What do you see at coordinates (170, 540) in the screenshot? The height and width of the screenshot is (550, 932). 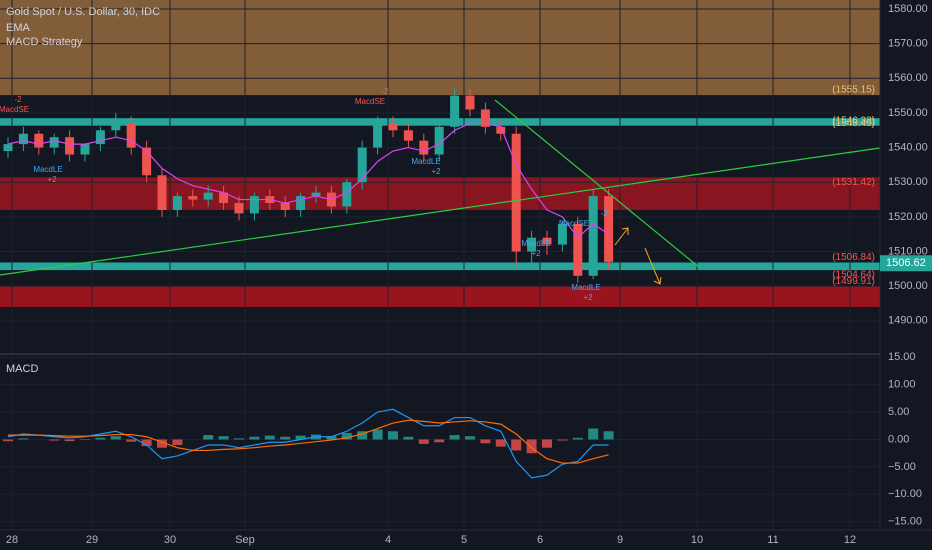 I see `x-tick-label: 30` at bounding box center [170, 540].